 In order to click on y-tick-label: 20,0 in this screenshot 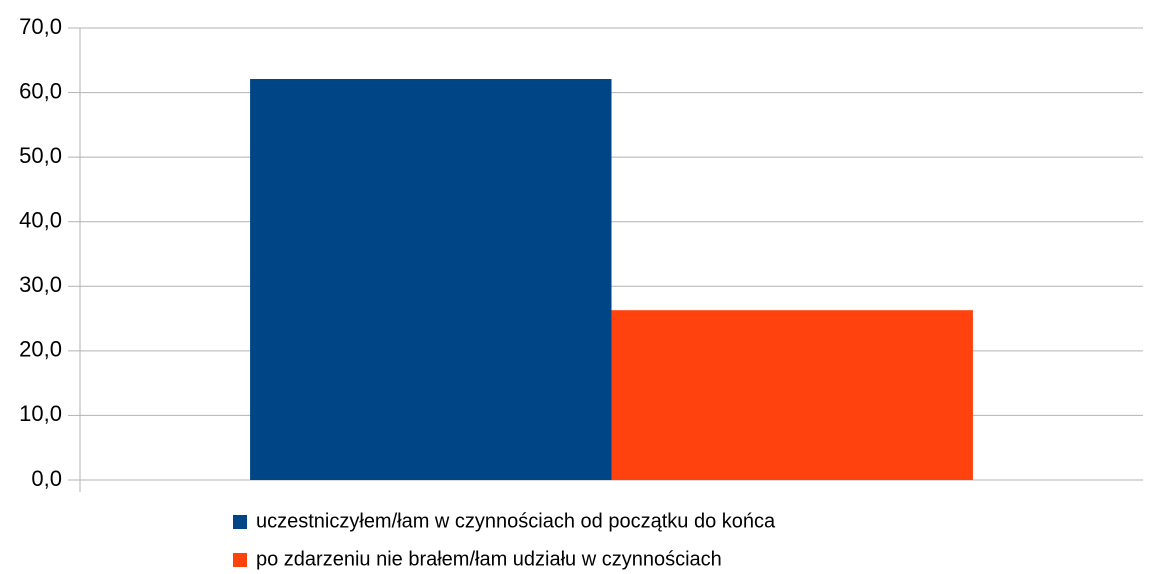, I will do `click(40, 349)`.